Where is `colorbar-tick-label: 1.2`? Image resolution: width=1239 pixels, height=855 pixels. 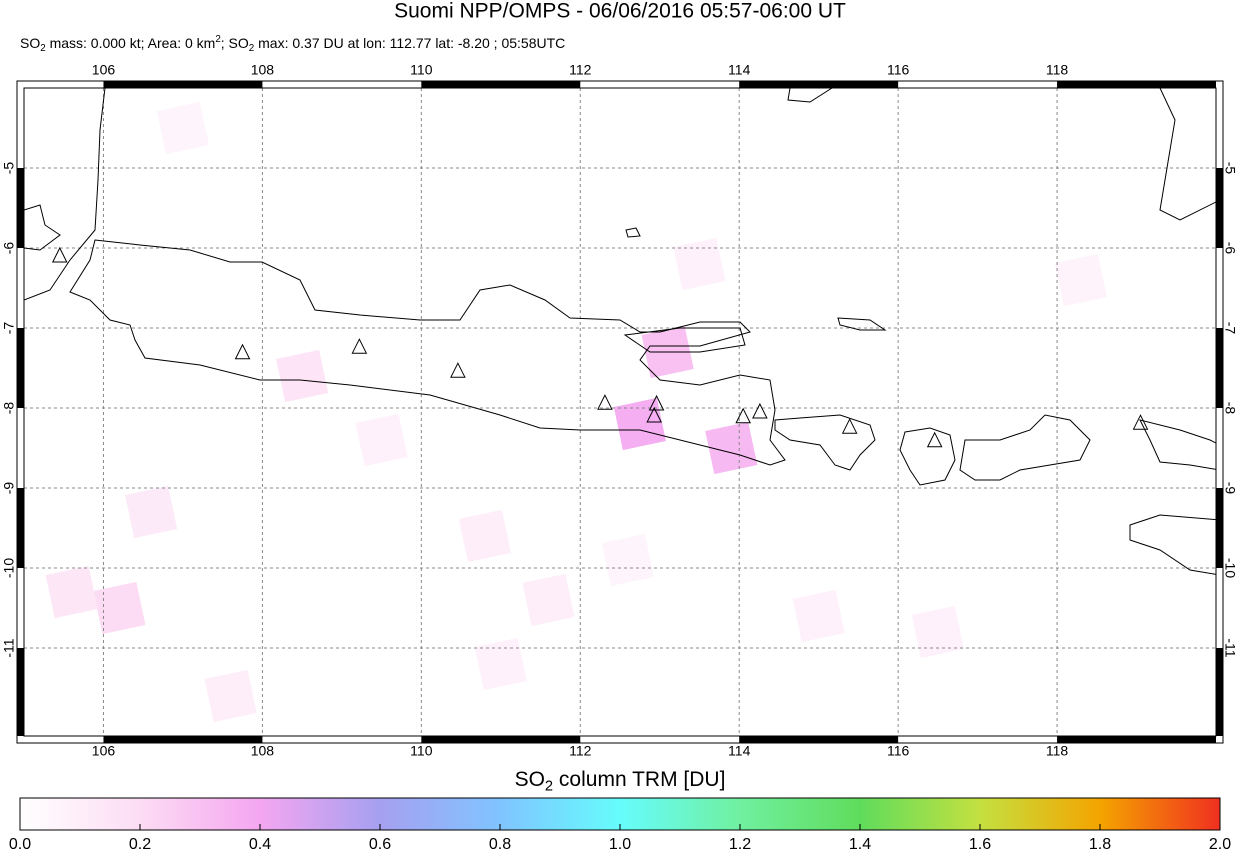
colorbar-tick-label: 1.2 is located at coordinates (740, 844).